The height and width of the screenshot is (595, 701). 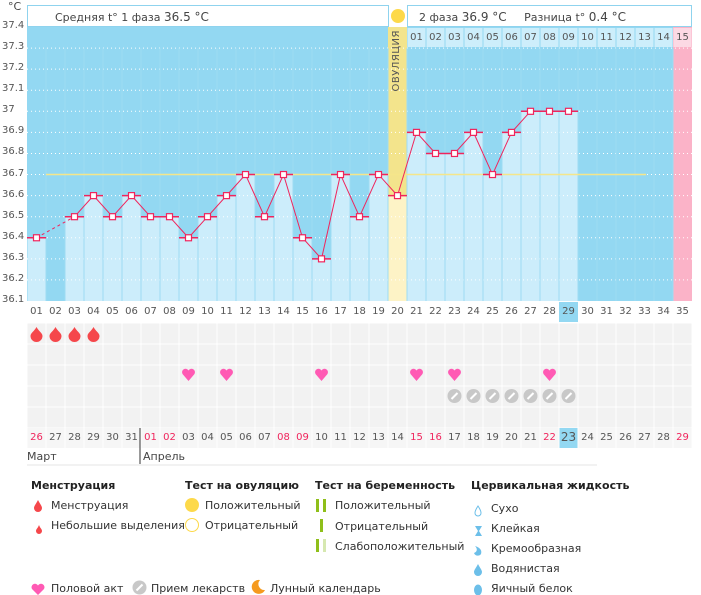 I want to click on calendar-date: 05, so click(x=226, y=437).